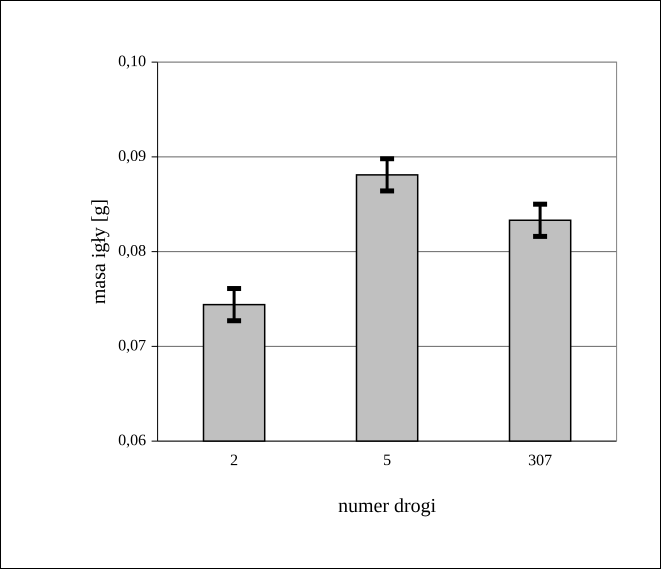 The image size is (661, 569). I want to click on y-tick-label: 0,08, so click(132, 251).